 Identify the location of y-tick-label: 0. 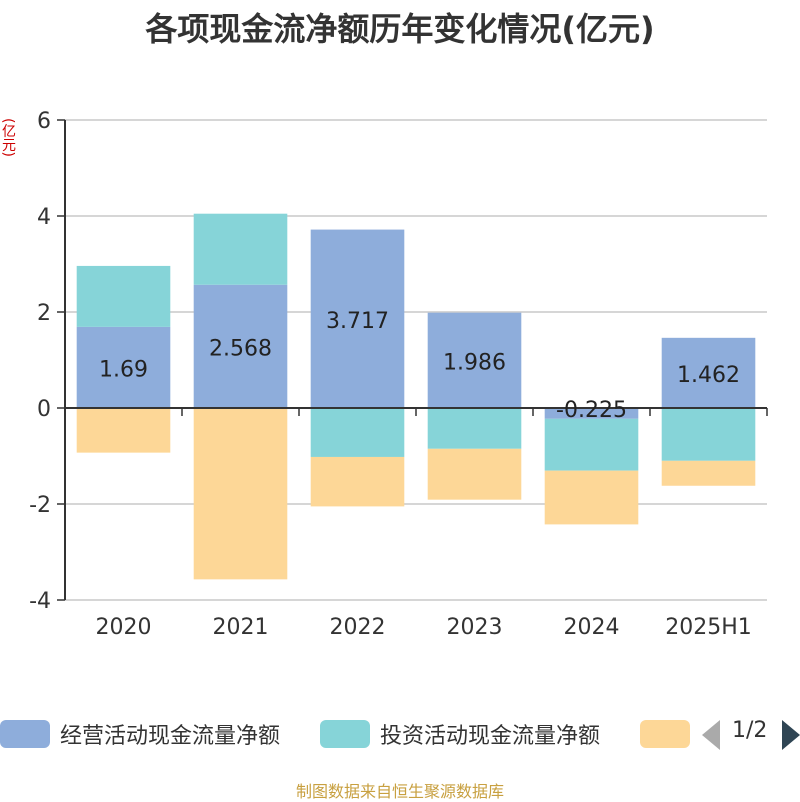
(44, 409).